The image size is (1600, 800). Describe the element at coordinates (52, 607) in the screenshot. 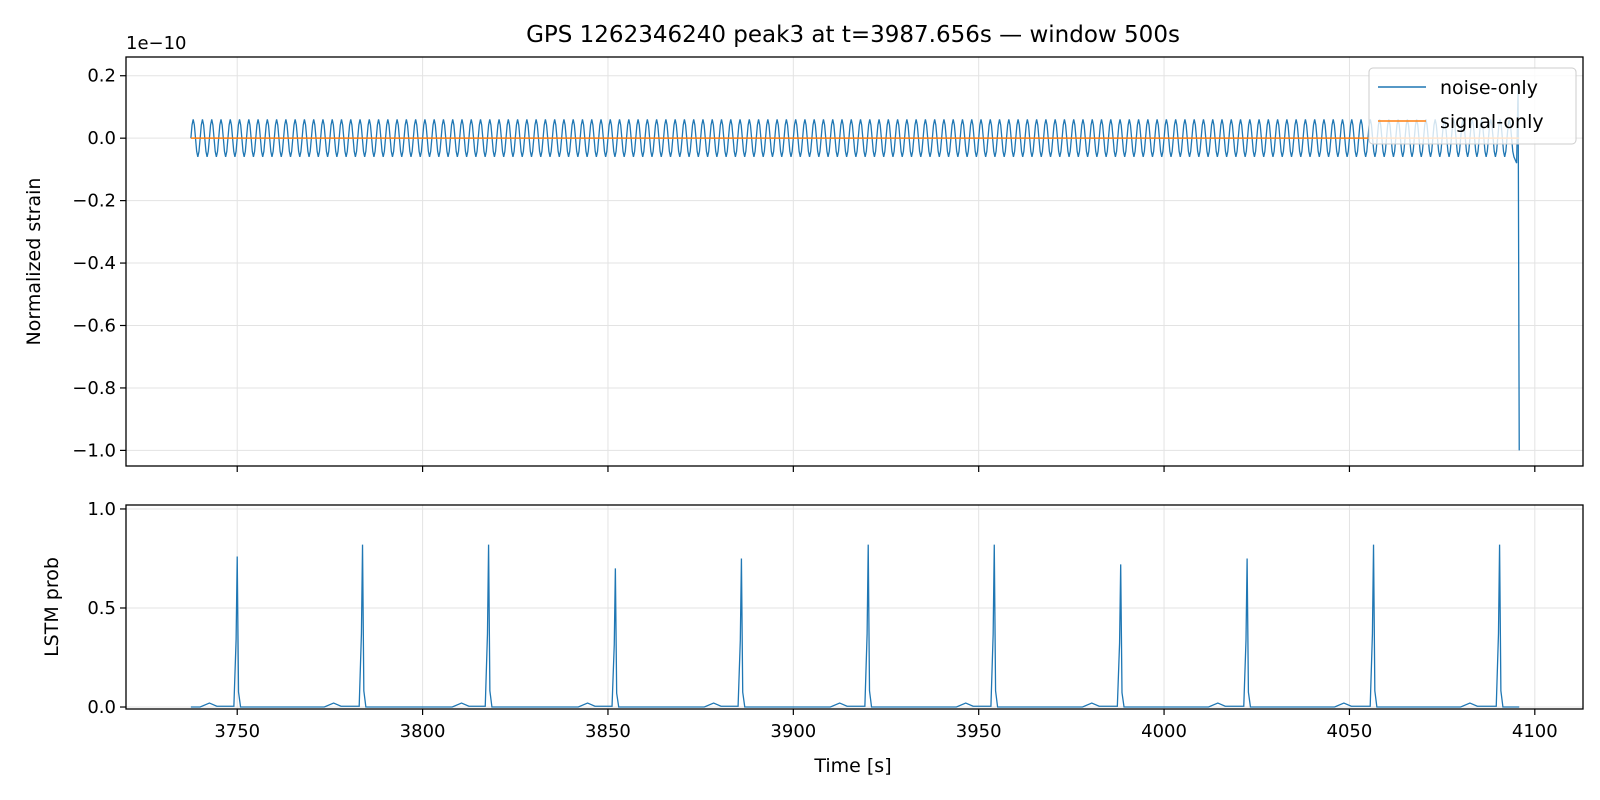

I see `y-axis-label: LSTM prob` at that location.